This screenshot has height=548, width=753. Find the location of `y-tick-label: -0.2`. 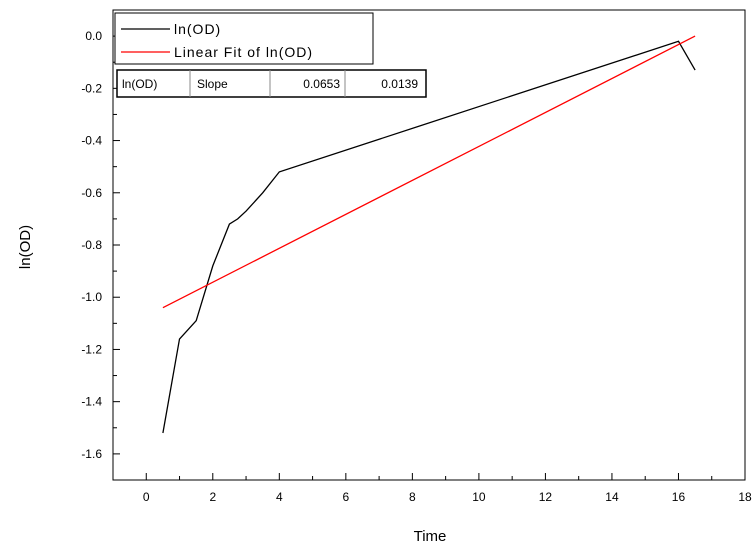

y-tick-label: -0.2 is located at coordinates (91, 88).